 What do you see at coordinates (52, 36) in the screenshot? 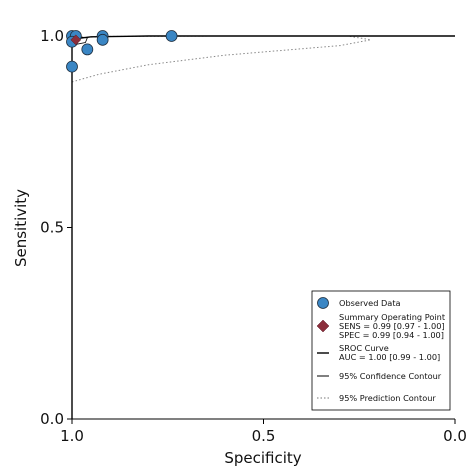
I see `y-tick-label: 1.0` at bounding box center [52, 36].